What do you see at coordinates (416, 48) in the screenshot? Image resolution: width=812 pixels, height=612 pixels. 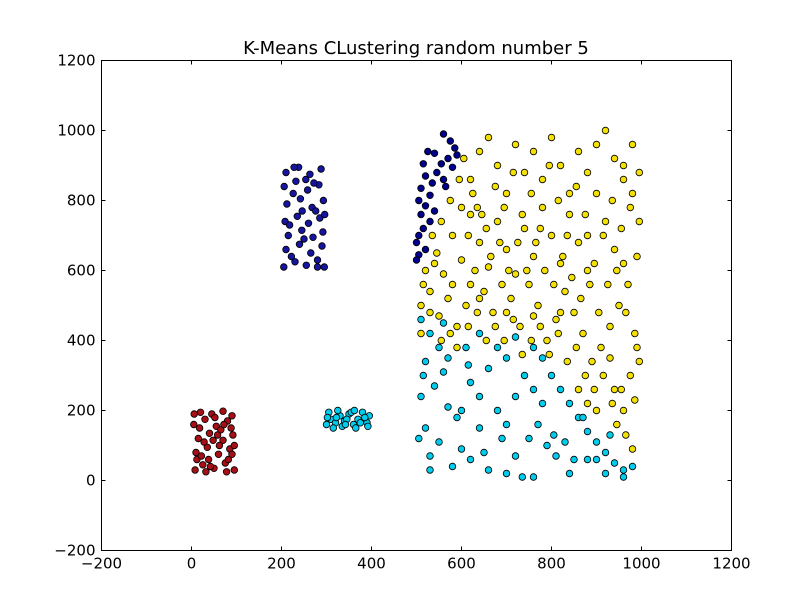 I see `chart-title: K-Means CLustering random number 5` at bounding box center [416, 48].